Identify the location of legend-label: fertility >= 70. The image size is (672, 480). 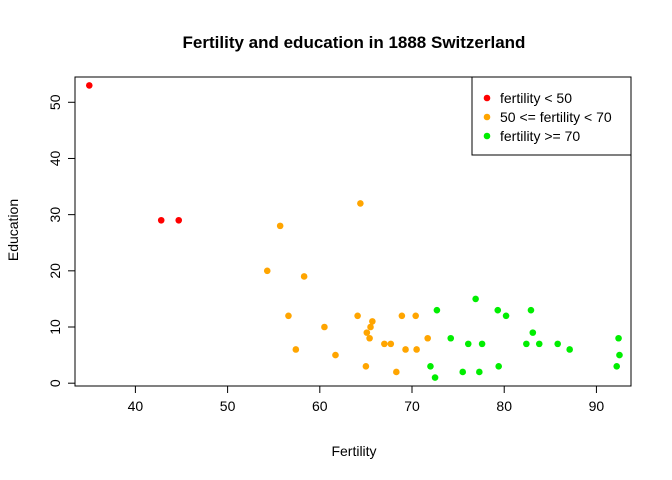
(540, 136).